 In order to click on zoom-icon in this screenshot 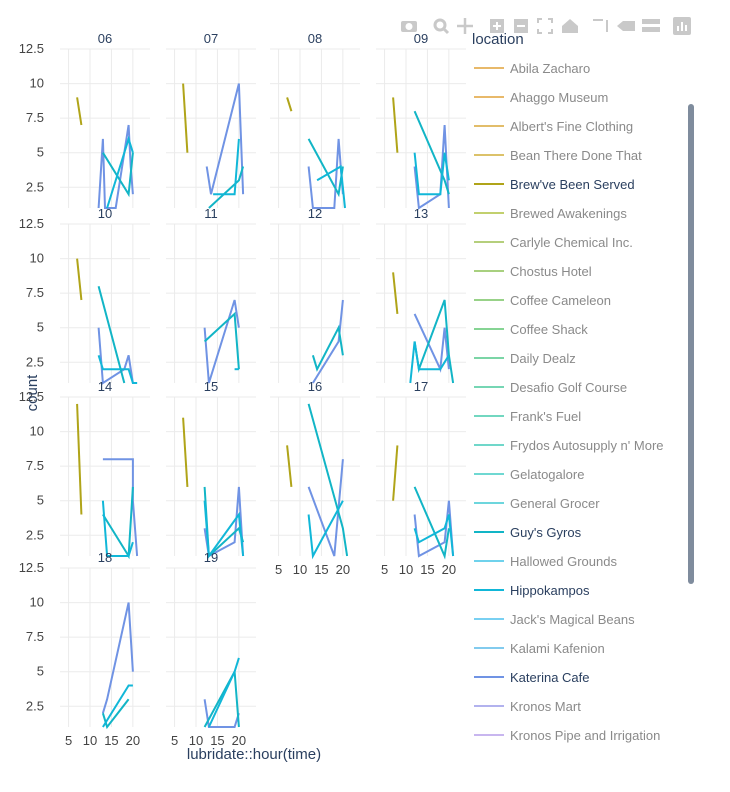, I will do `click(441, 26)`.